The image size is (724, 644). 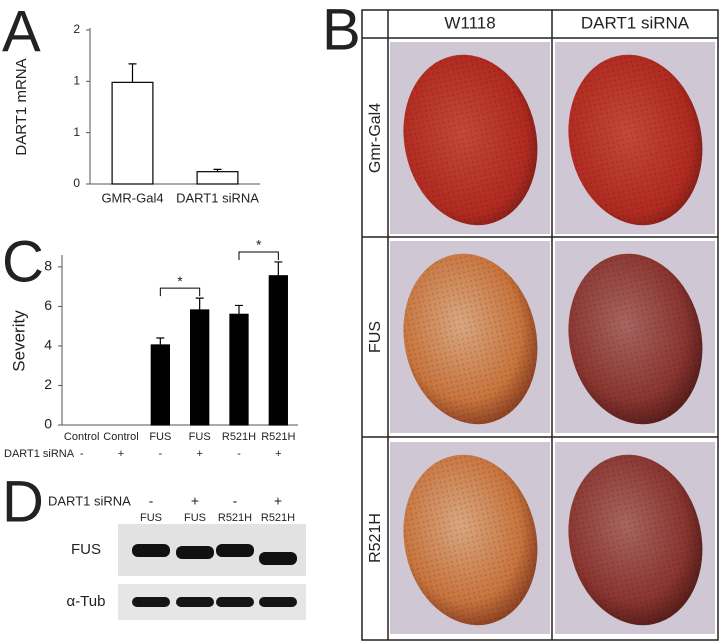 I want to click on panel-letter: B, so click(x=341, y=31).